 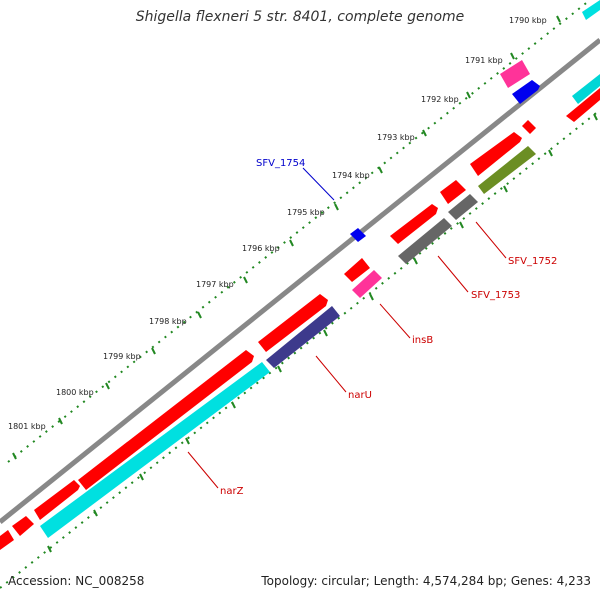 I want to click on feature-pink-insb, so click(x=367, y=284).